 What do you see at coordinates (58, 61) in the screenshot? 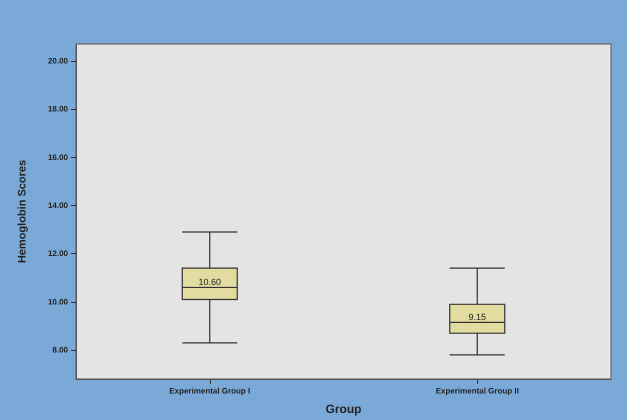
I see `y-tick-label: 20.00` at bounding box center [58, 61].